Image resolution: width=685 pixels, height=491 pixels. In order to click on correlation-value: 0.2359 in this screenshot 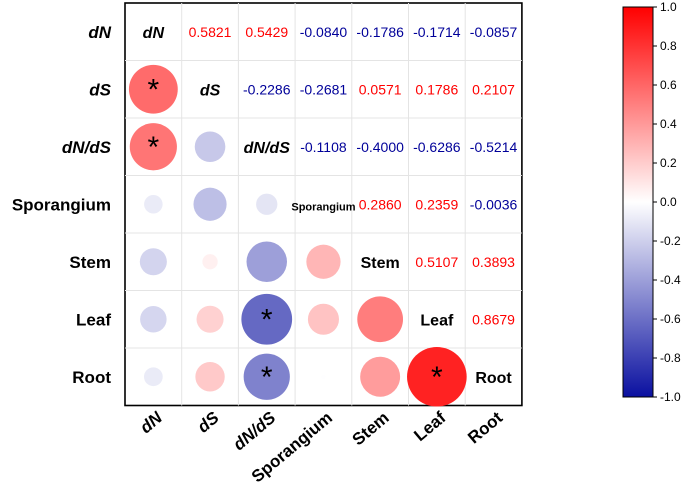, I will do `click(436, 204)`.